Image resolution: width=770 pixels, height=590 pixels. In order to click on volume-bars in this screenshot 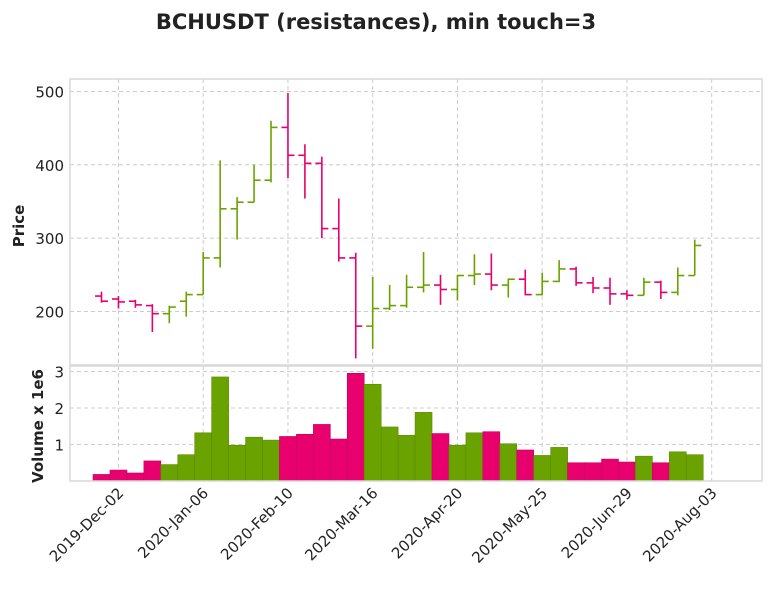, I will do `click(398, 427)`.